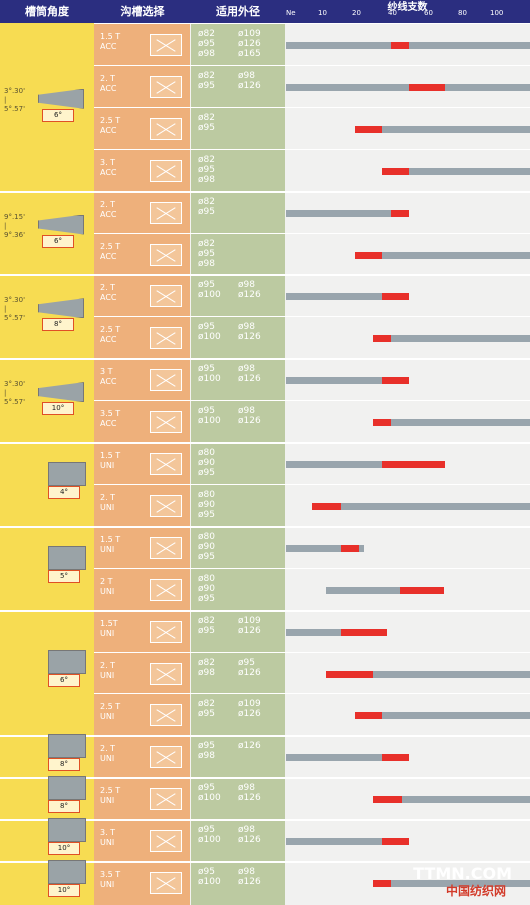 This screenshot has height=905, width=530. I want to click on diameter-value: ø109, so click(249, 620).